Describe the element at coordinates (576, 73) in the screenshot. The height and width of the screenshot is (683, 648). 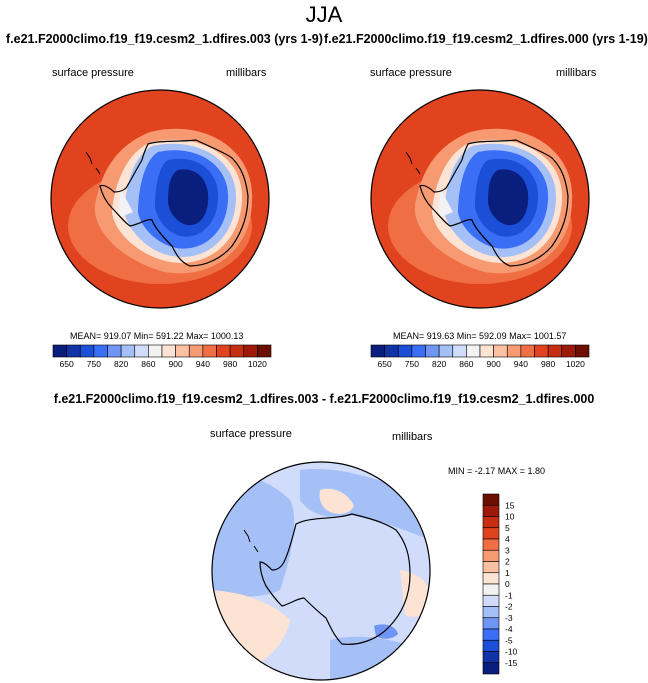
I see `right-units-label: millibars` at that location.